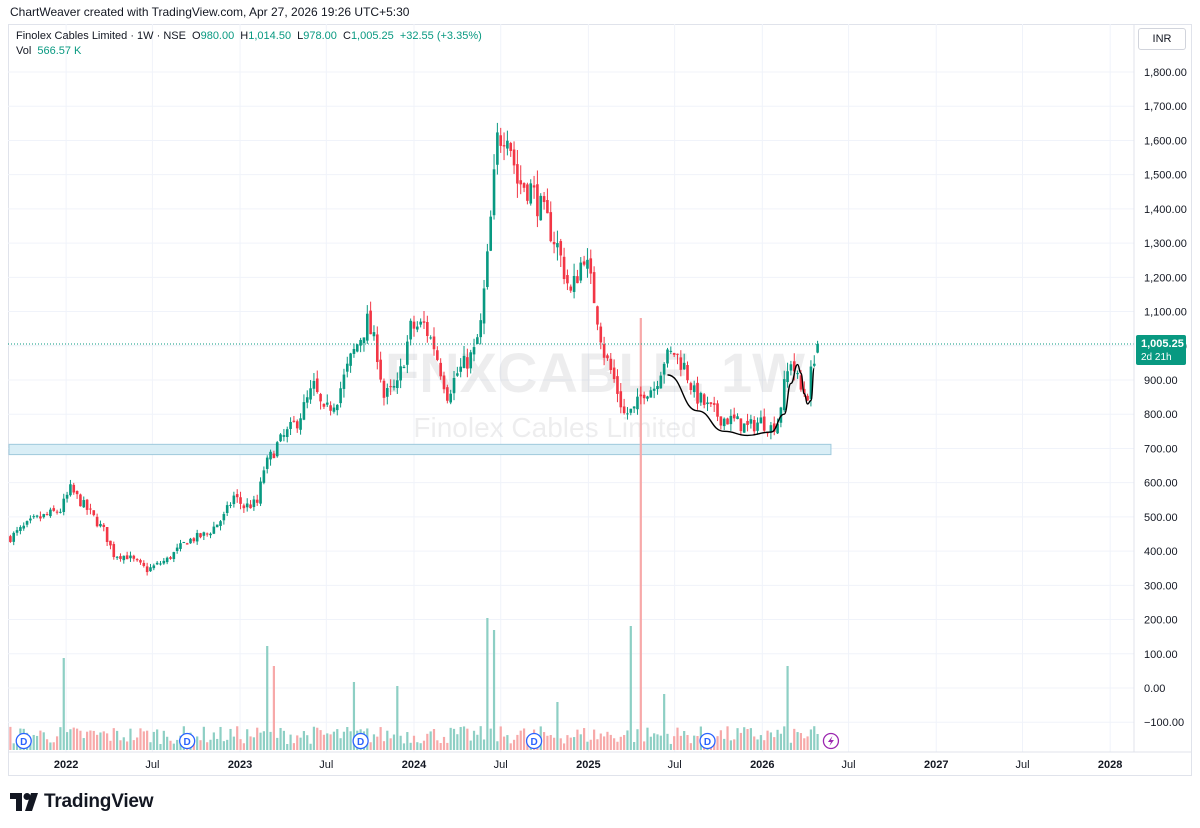 The height and width of the screenshot is (828, 1200). I want to click on legend-low-value: 978.00, so click(320, 36).